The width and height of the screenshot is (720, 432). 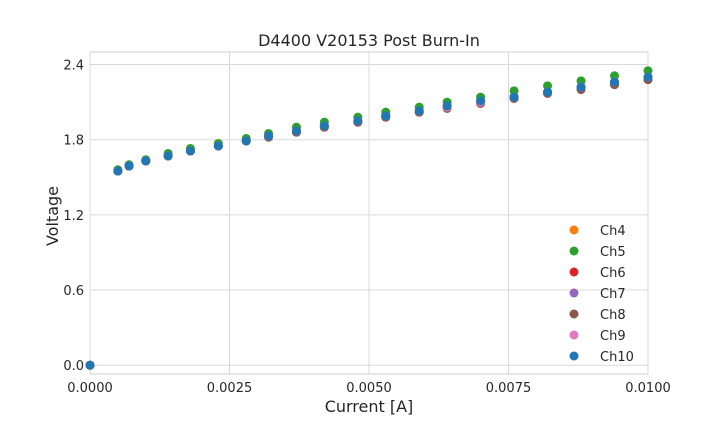 What do you see at coordinates (73, 366) in the screenshot?
I see `y-tick-label: 0.0` at bounding box center [73, 366].